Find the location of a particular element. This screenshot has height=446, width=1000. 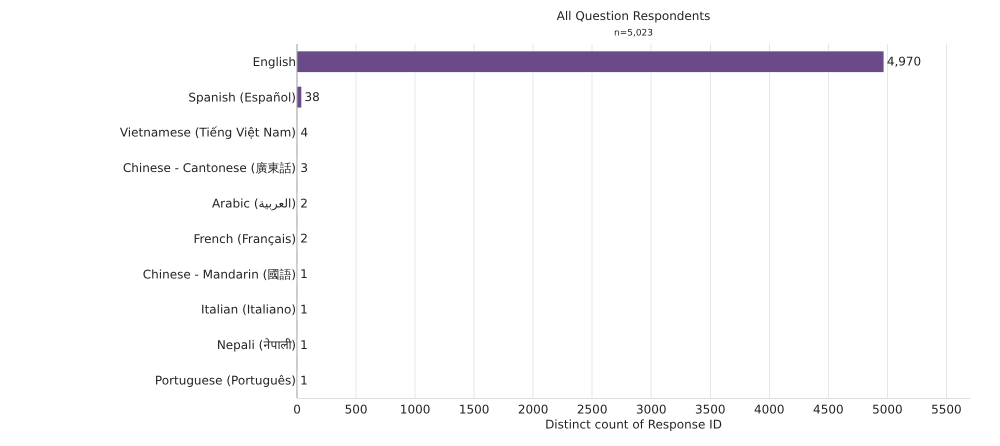

y-tick-label: French (Français) is located at coordinates (244, 239).